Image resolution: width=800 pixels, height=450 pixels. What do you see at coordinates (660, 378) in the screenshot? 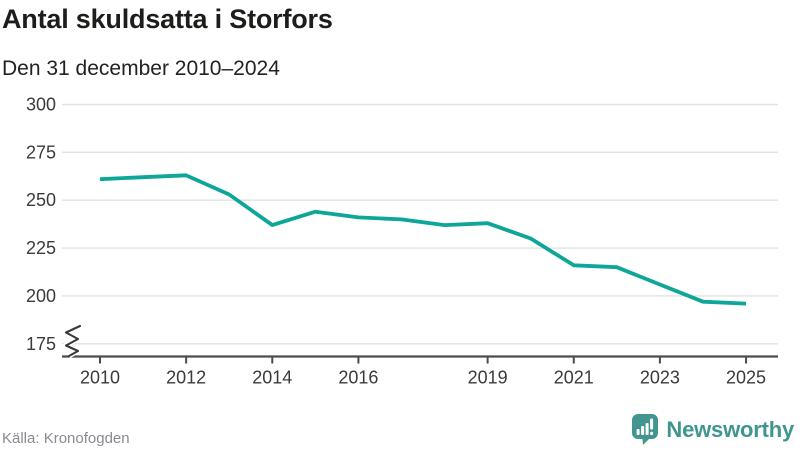
I see `x-tick-label: 2023` at bounding box center [660, 378].